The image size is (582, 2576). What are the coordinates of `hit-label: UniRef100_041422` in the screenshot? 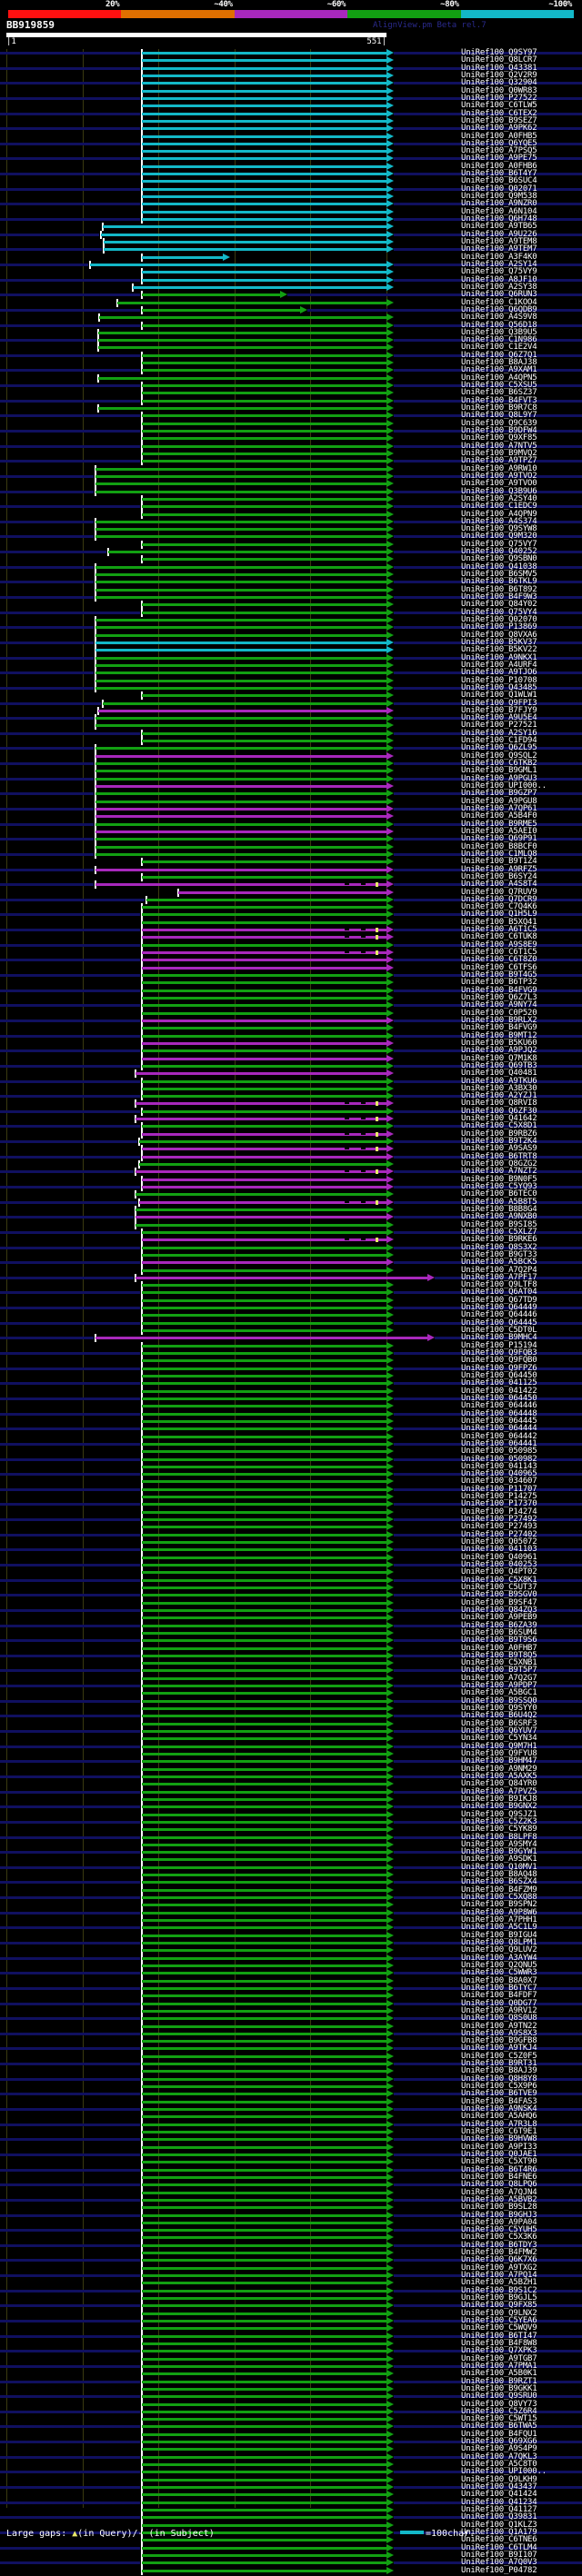 It's located at (499, 1391).